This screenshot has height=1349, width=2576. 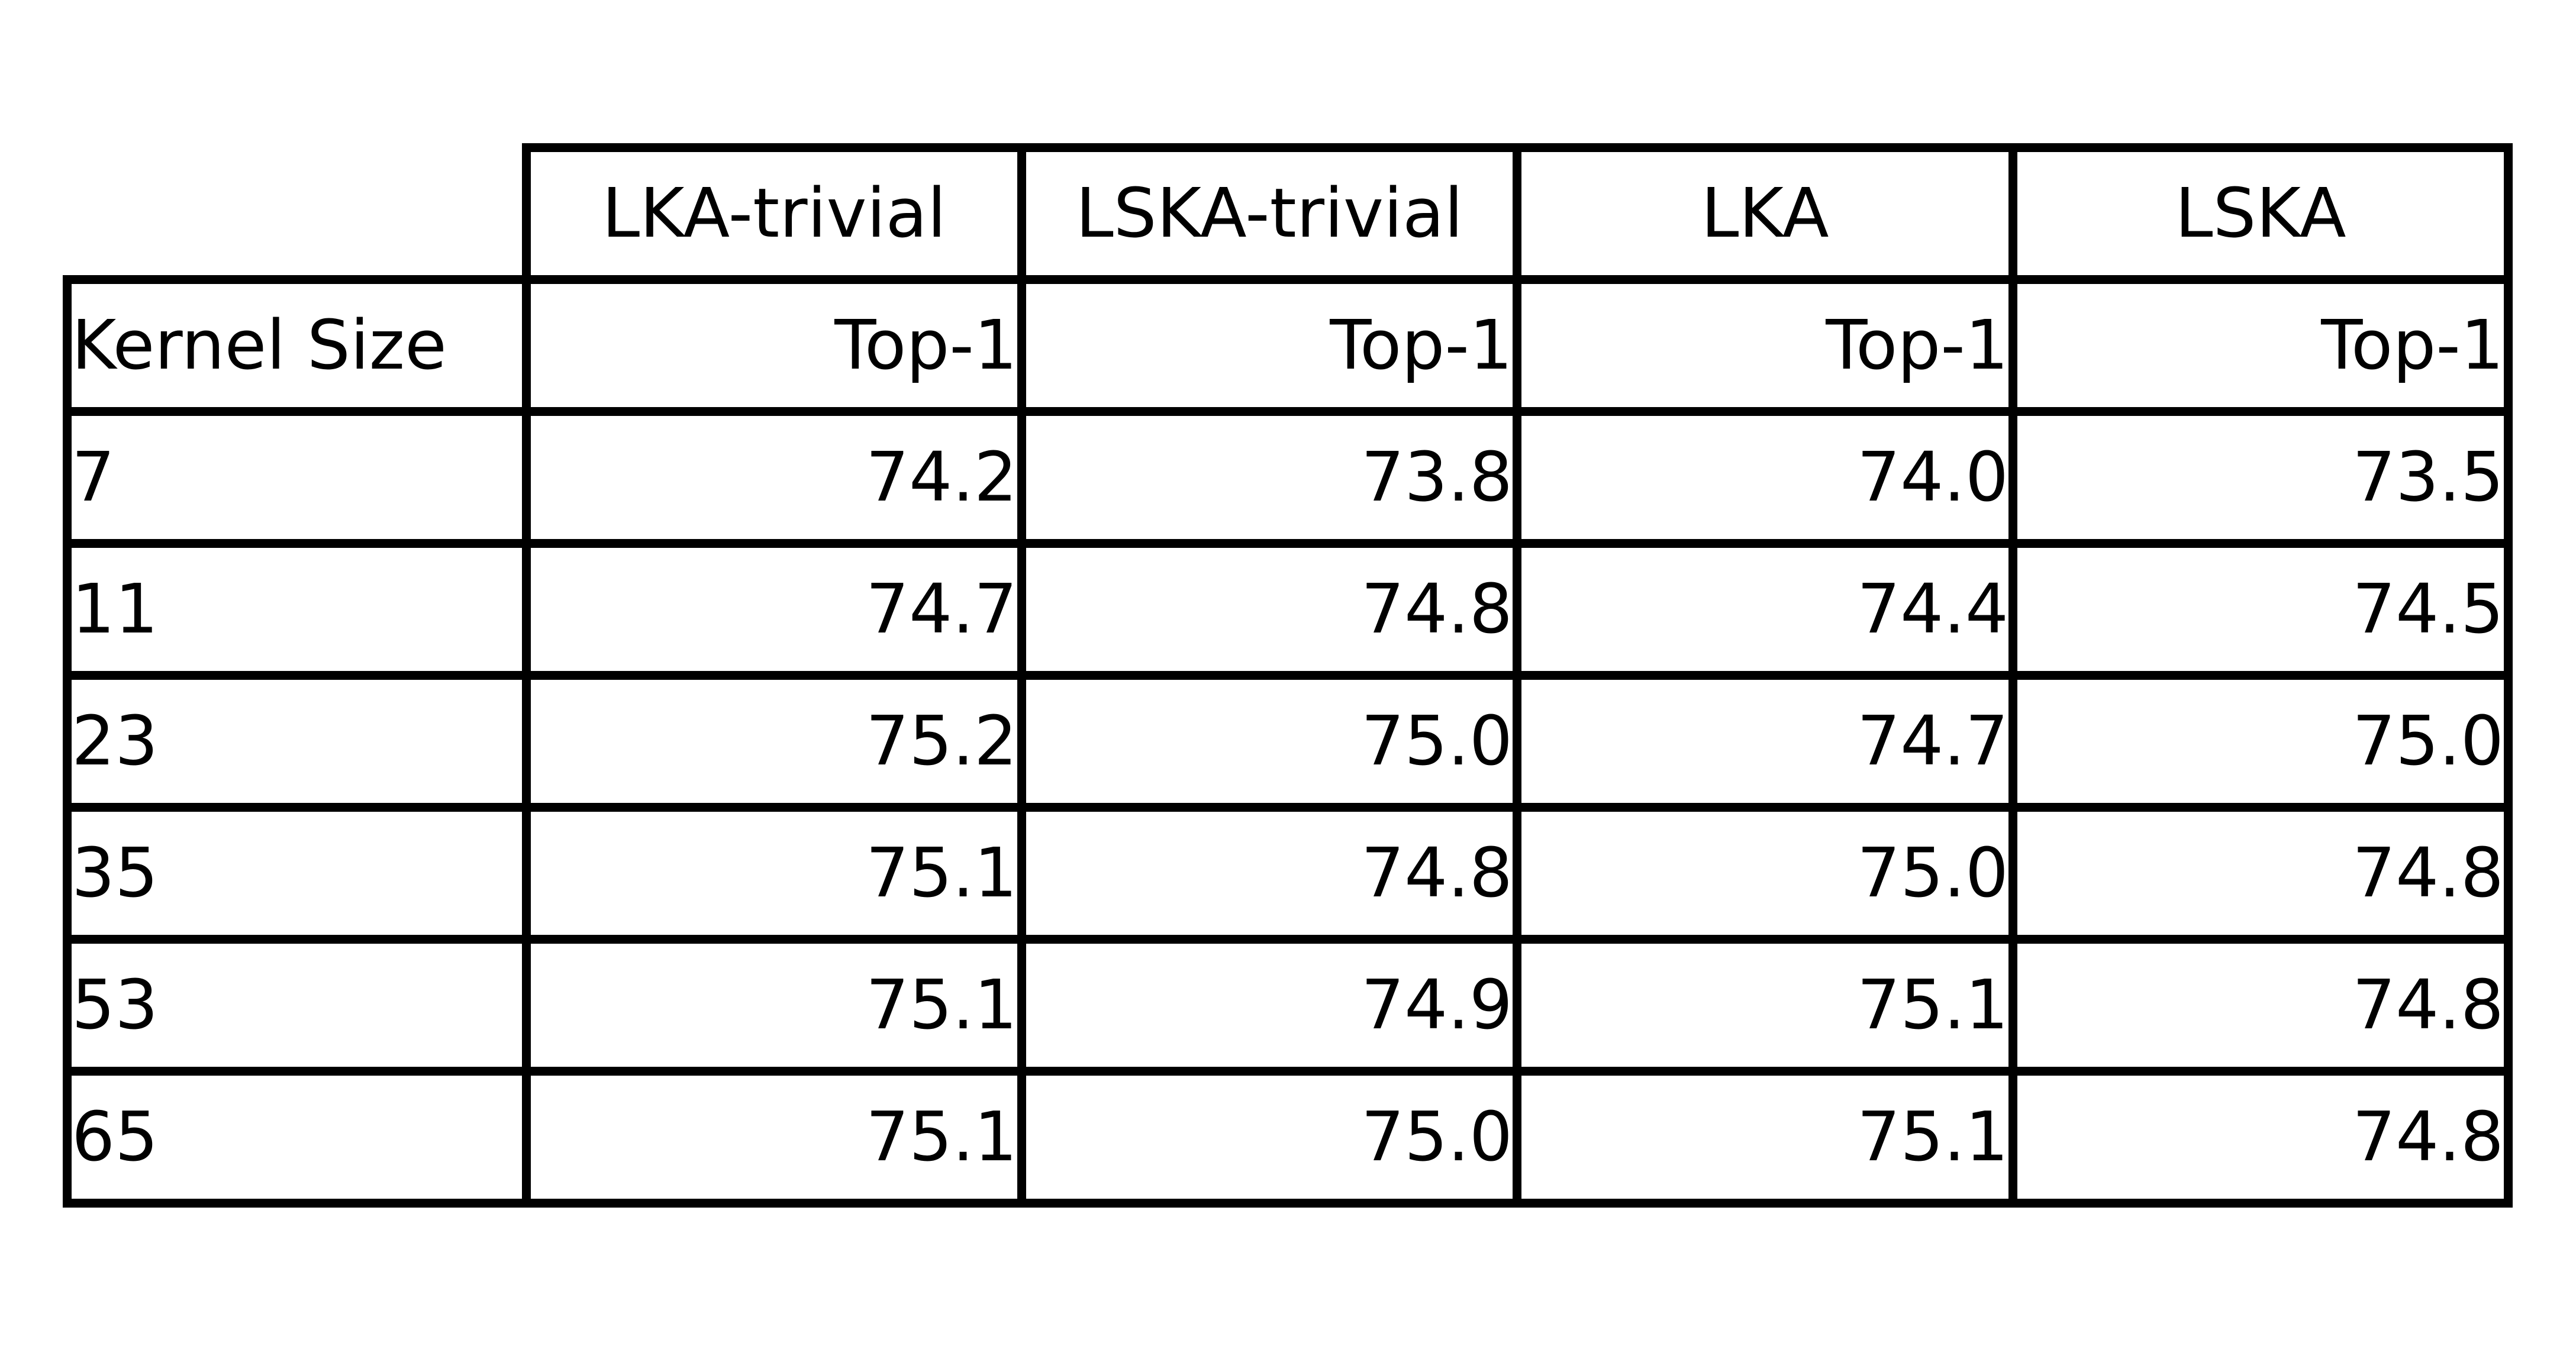 I want to click on kernel-size-cell: 11, so click(x=297, y=609).